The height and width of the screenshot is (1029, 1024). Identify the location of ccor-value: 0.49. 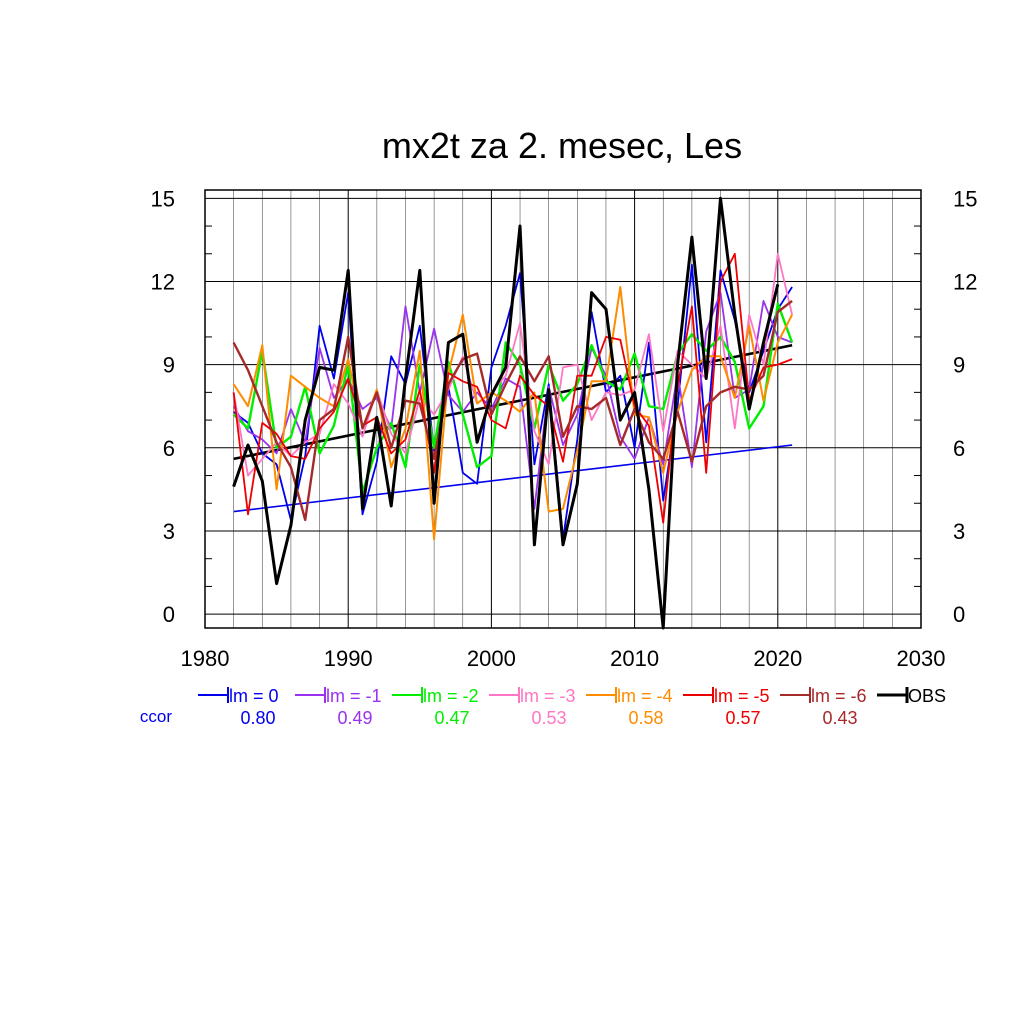
(354, 718).